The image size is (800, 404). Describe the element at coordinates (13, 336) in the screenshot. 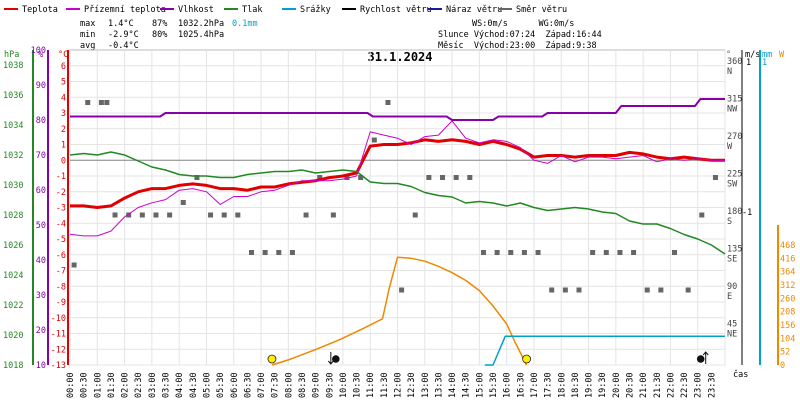

I see `pressure-tick: 1020` at that location.